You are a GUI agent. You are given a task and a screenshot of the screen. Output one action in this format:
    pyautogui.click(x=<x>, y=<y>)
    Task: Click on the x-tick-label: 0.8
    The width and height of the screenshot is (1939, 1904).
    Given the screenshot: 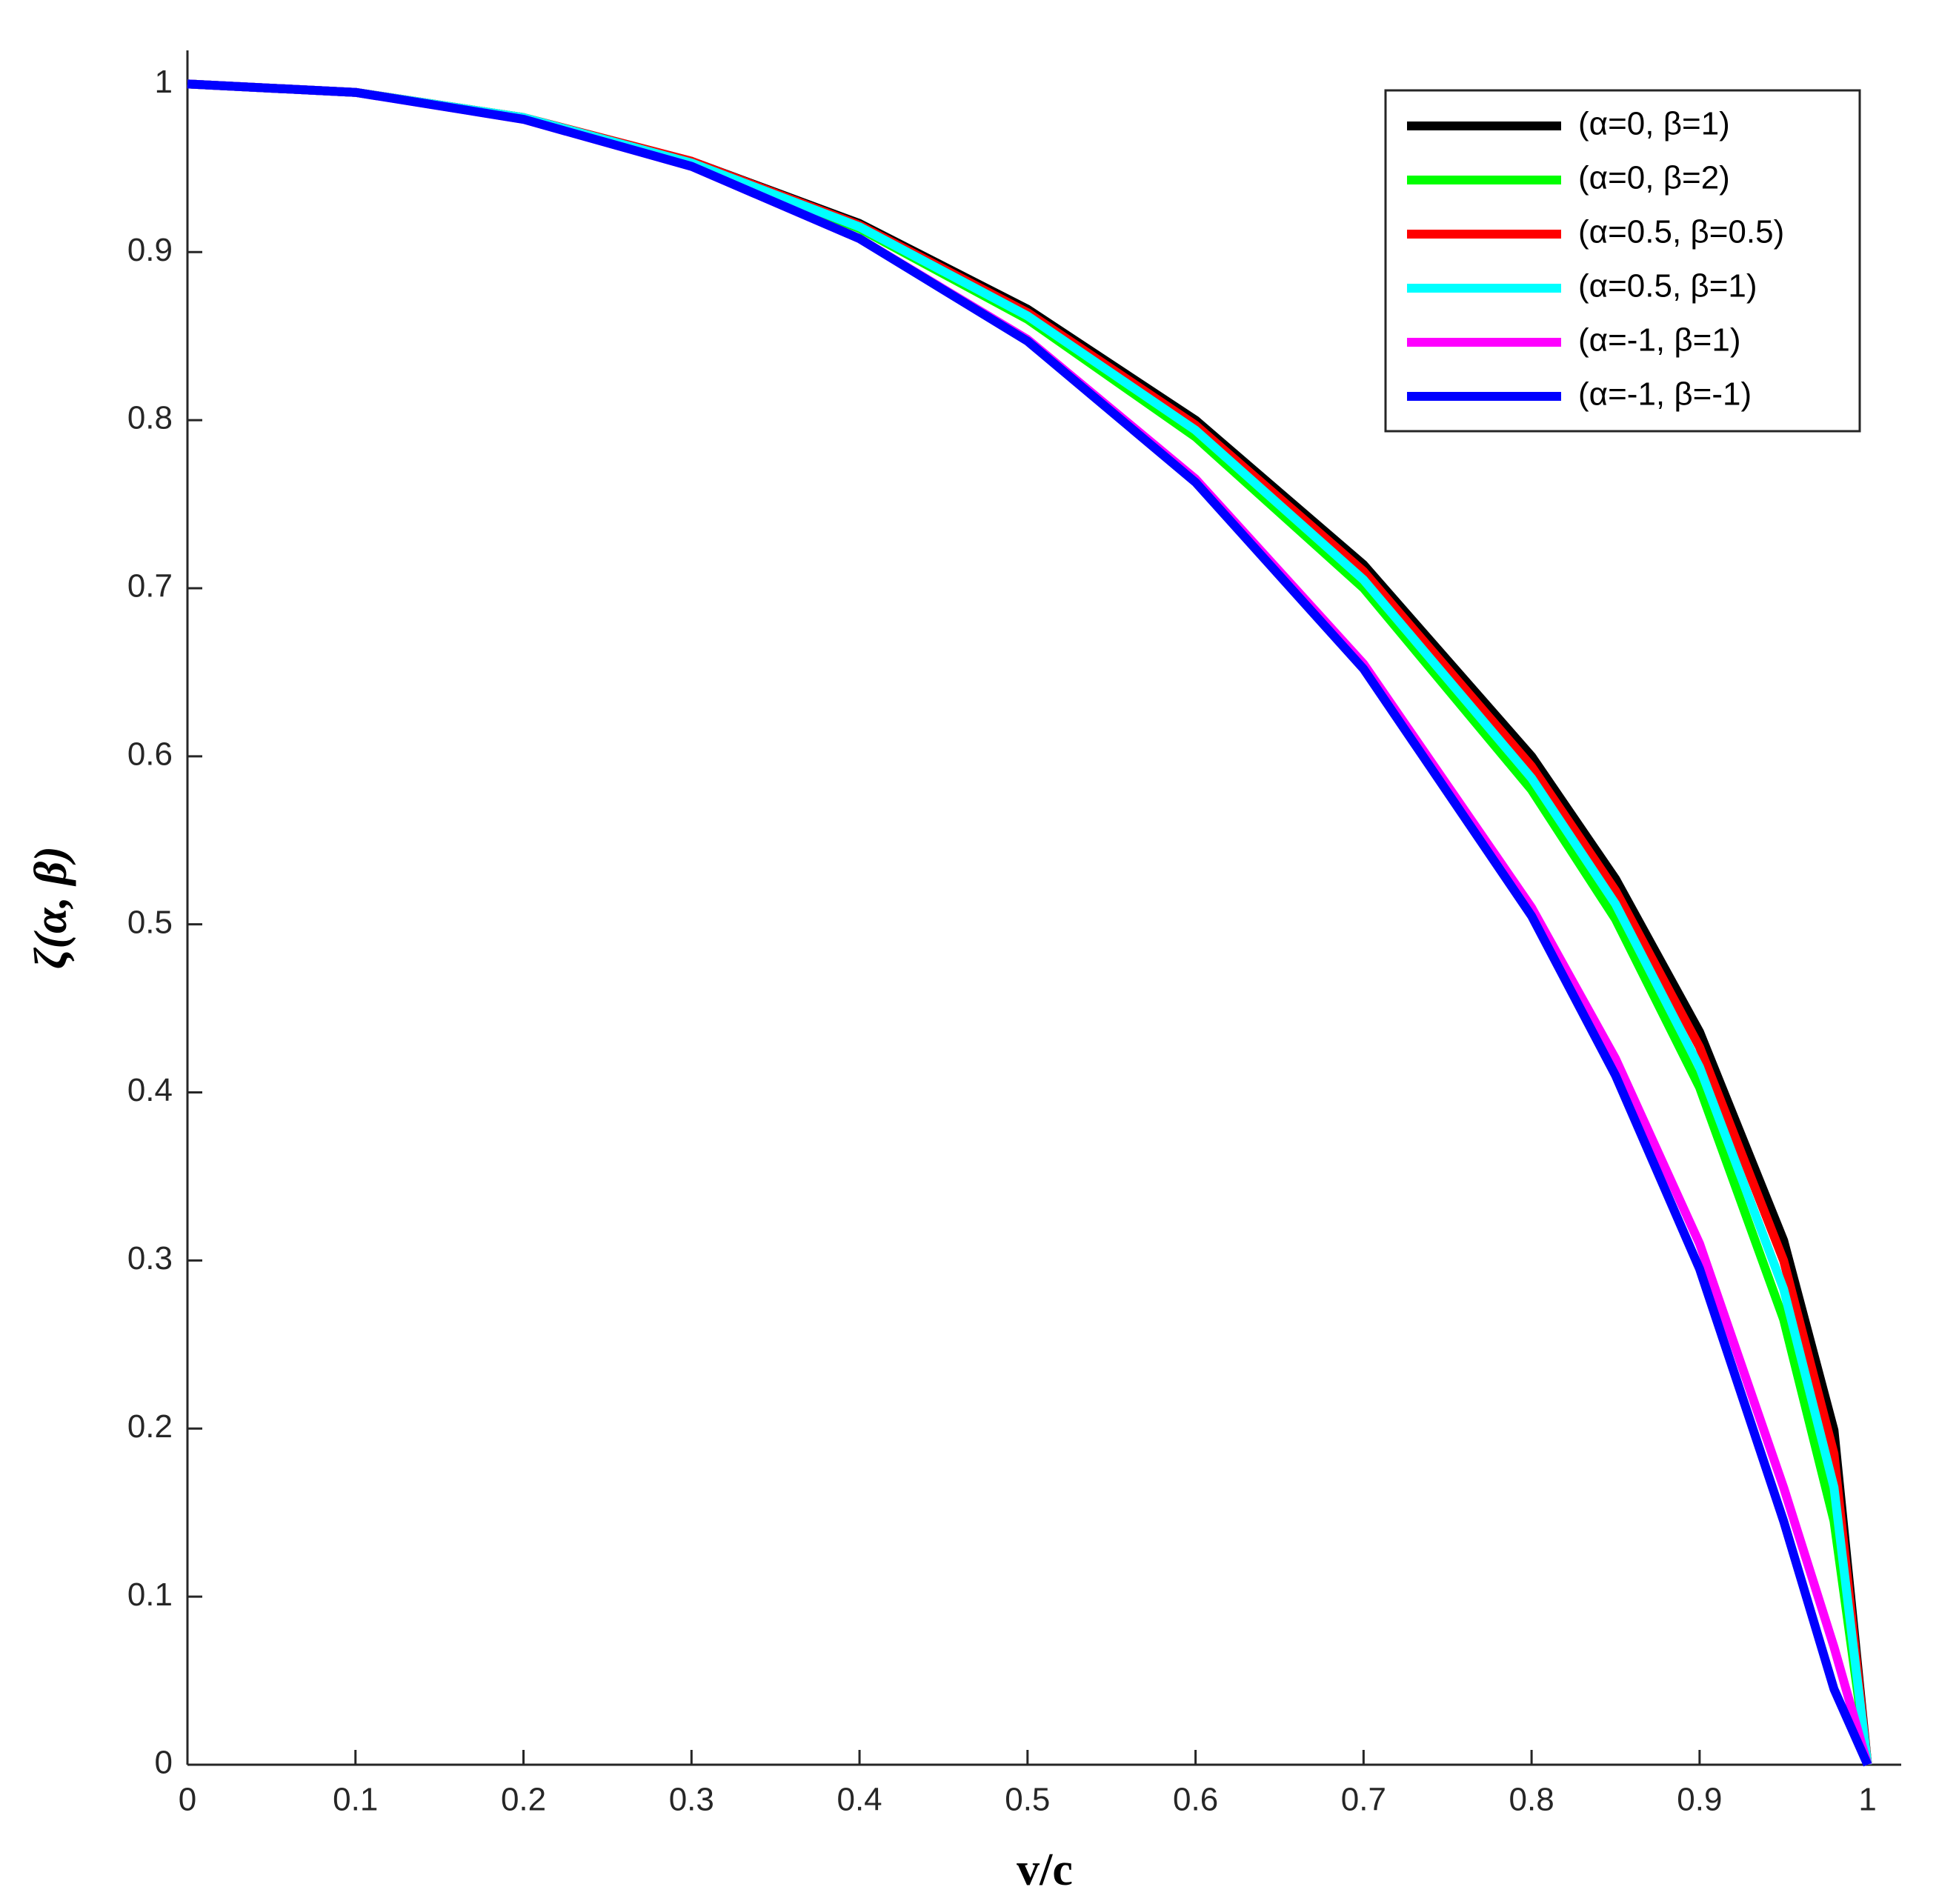 What is the action you would take?
    pyautogui.click(x=1532, y=1800)
    